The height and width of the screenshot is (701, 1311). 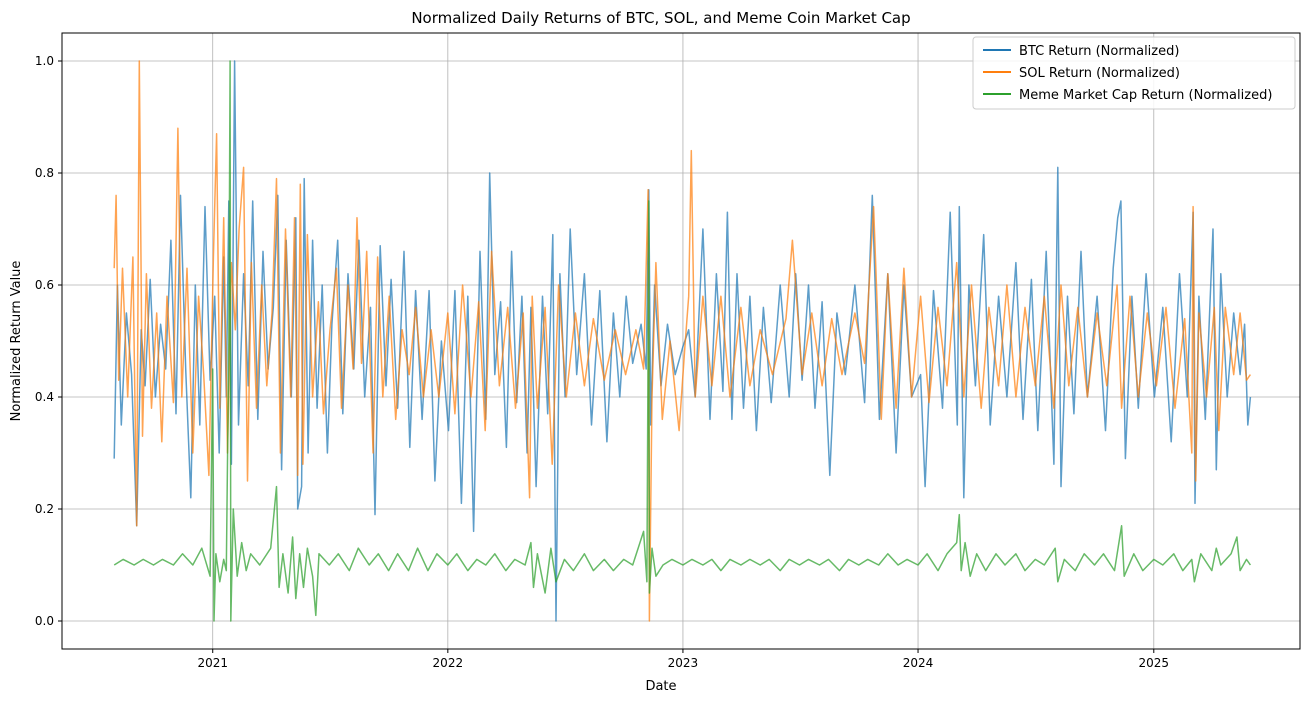 I want to click on y-tick-label: 0.4, so click(x=44, y=397).